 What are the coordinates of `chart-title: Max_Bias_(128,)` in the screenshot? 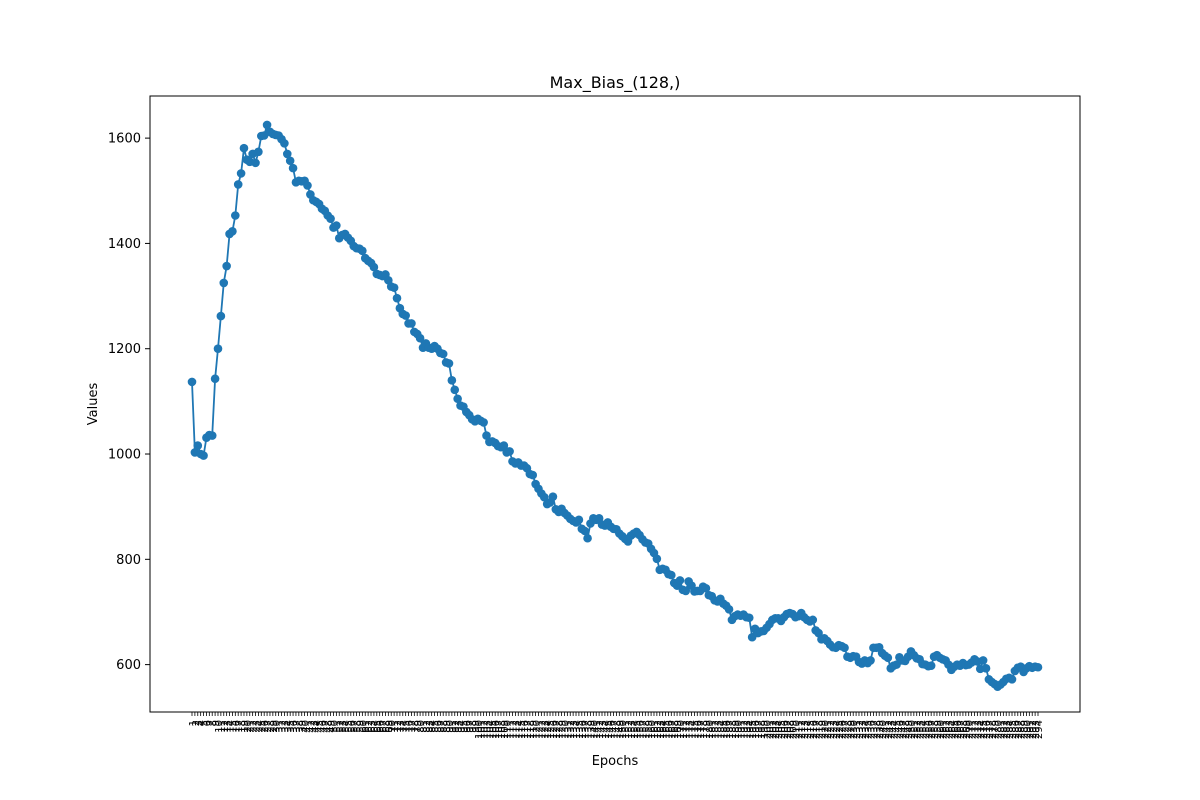 It's located at (615, 83).